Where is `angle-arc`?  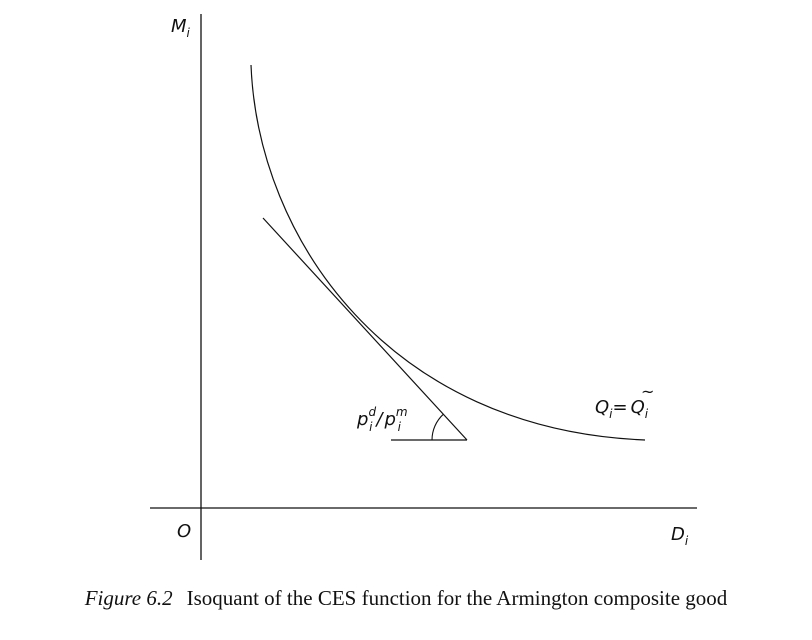 angle-arc is located at coordinates (437, 427).